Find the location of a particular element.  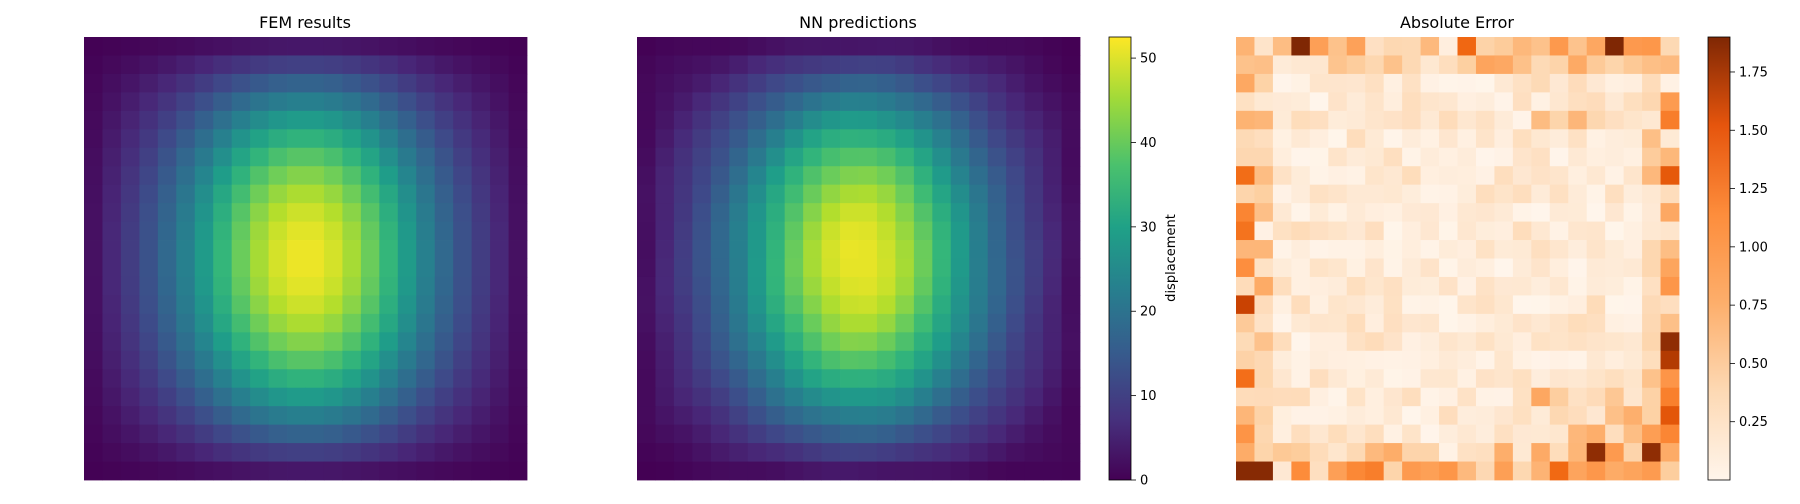

colorbar-displacement-tick-label: 10 is located at coordinates (1148, 396).